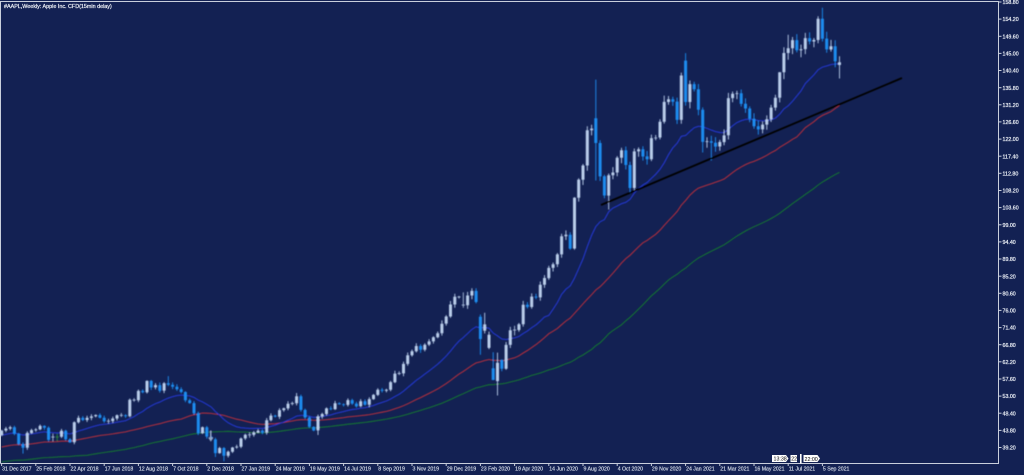  What do you see at coordinates (1009, 243) in the screenshot?
I see `svg-text: 94.40` at bounding box center [1009, 243].